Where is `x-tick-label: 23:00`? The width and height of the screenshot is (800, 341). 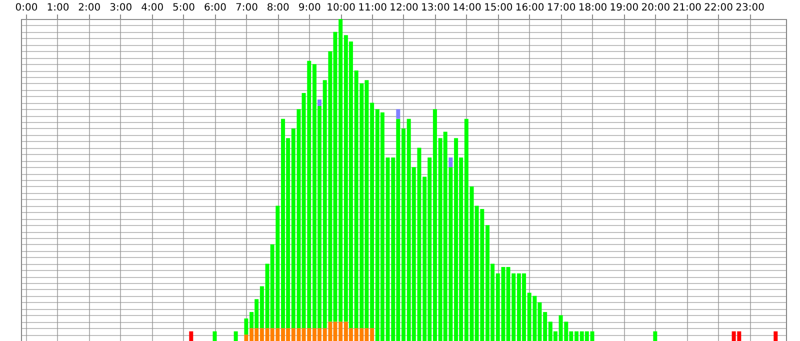
x-tick-label: 23:00 is located at coordinates (750, 8).